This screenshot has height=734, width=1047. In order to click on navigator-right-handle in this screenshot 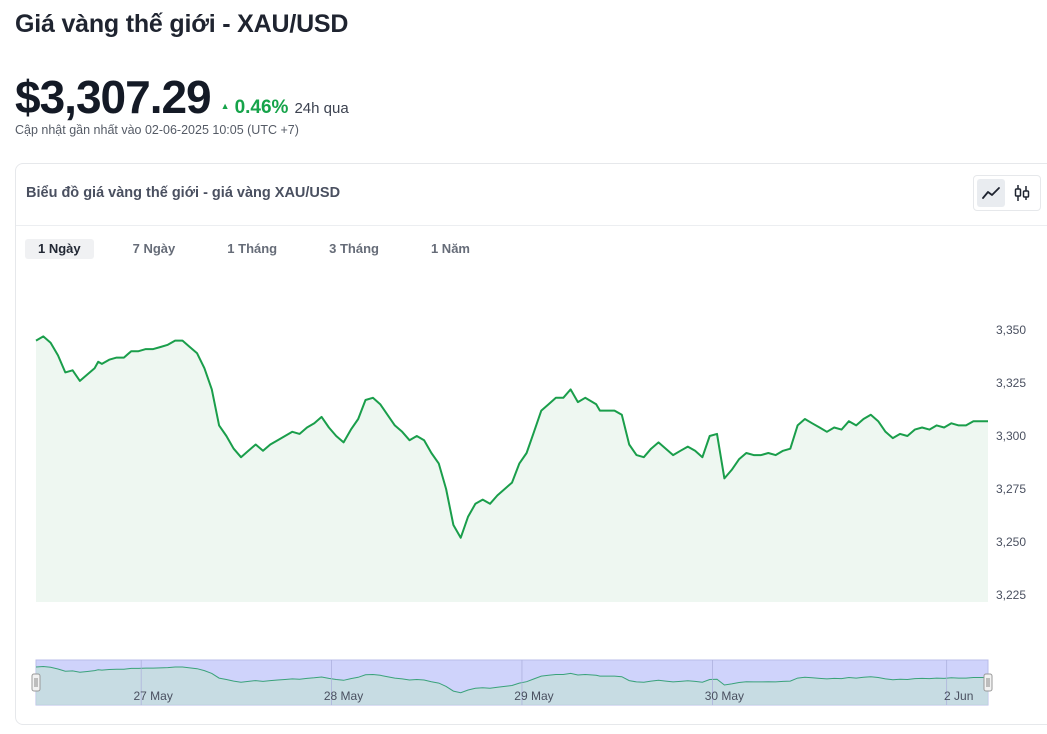, I will do `click(988, 682)`.